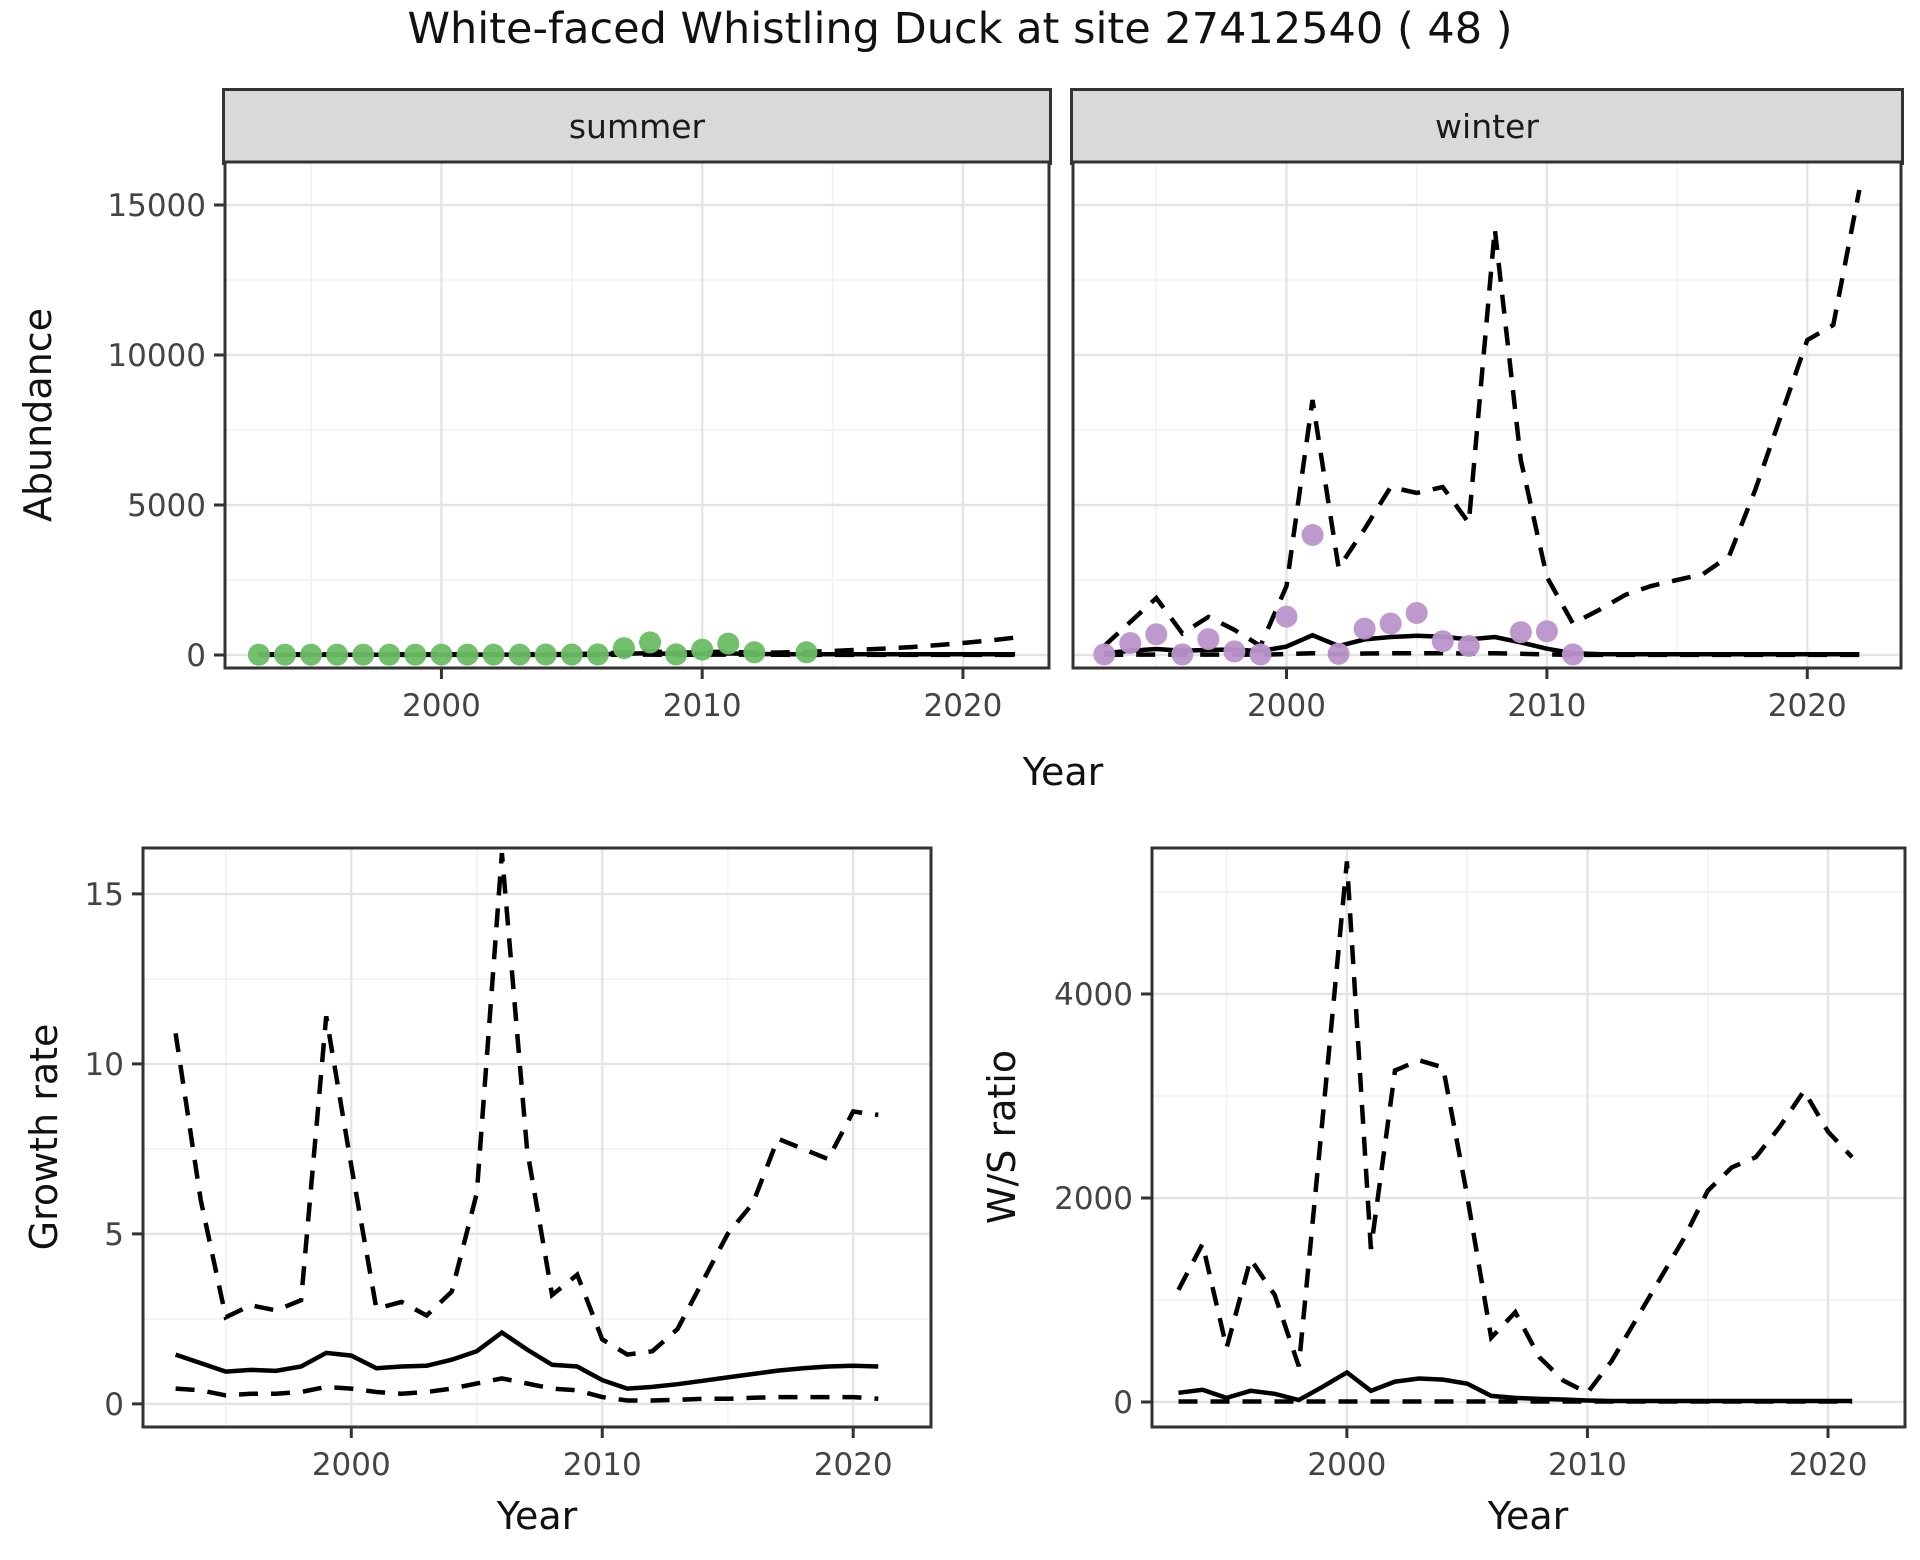 The width and height of the screenshot is (1920, 1560). I want to click on abundance-summer-panel, so click(637, 415).